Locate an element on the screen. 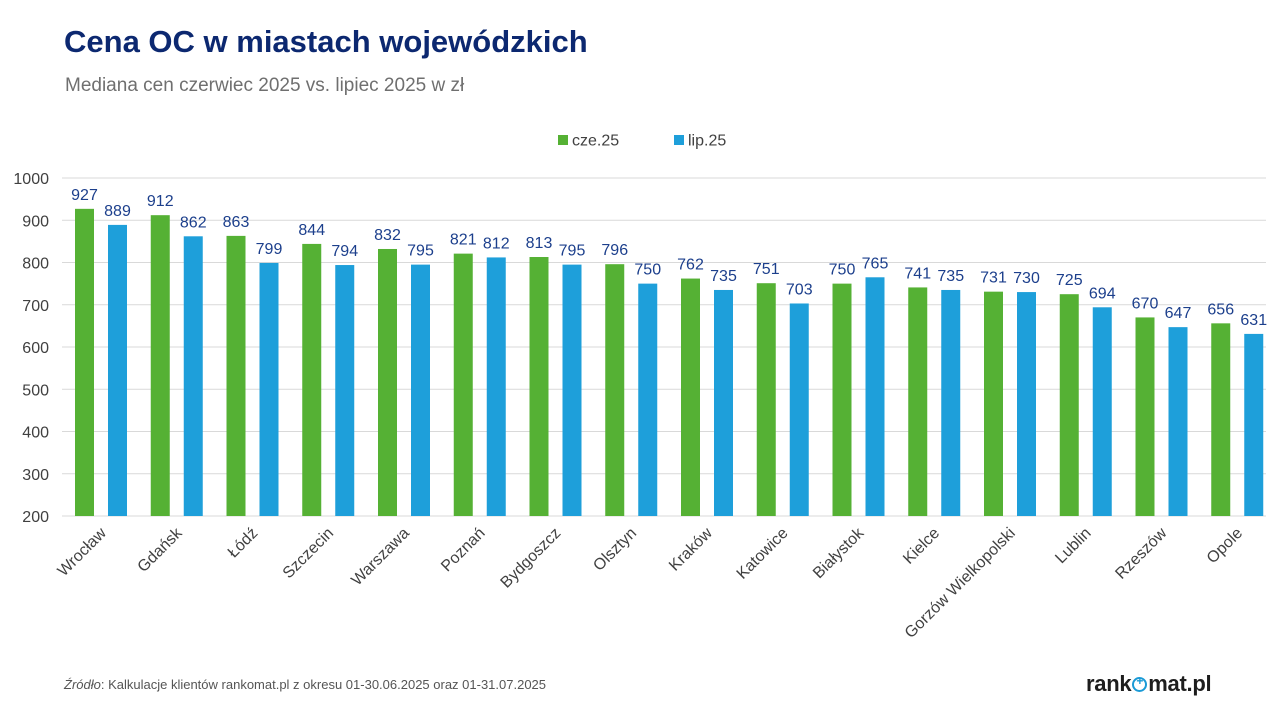  x-tick-label: Katowice is located at coordinates (763, 554).